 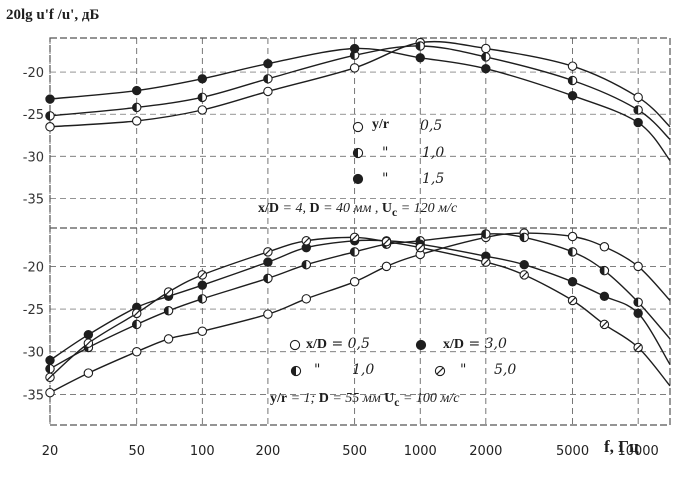 What do you see at coordinates (572, 451) in the screenshot?
I see `x-tick-label: 5000` at bounding box center [572, 451].